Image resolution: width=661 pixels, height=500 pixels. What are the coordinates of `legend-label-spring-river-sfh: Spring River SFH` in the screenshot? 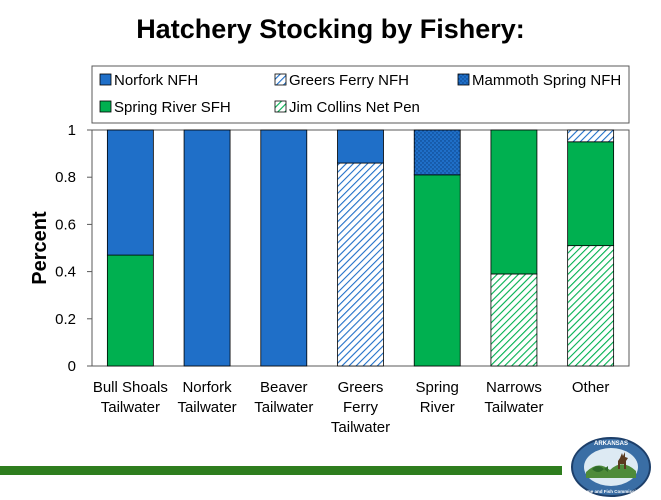 It's located at (172, 107).